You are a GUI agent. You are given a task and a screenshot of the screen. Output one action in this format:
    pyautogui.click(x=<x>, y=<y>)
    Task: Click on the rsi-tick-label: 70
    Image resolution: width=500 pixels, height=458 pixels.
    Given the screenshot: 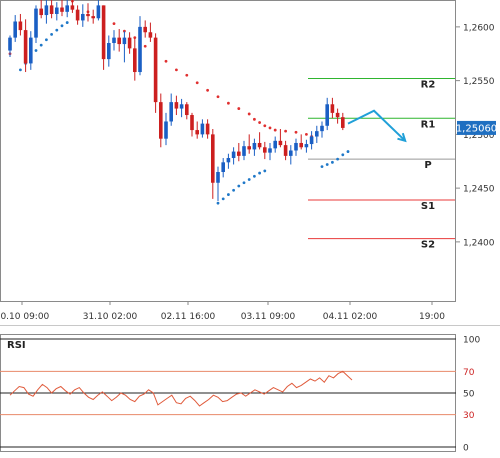 What is the action you would take?
    pyautogui.click(x=469, y=373)
    